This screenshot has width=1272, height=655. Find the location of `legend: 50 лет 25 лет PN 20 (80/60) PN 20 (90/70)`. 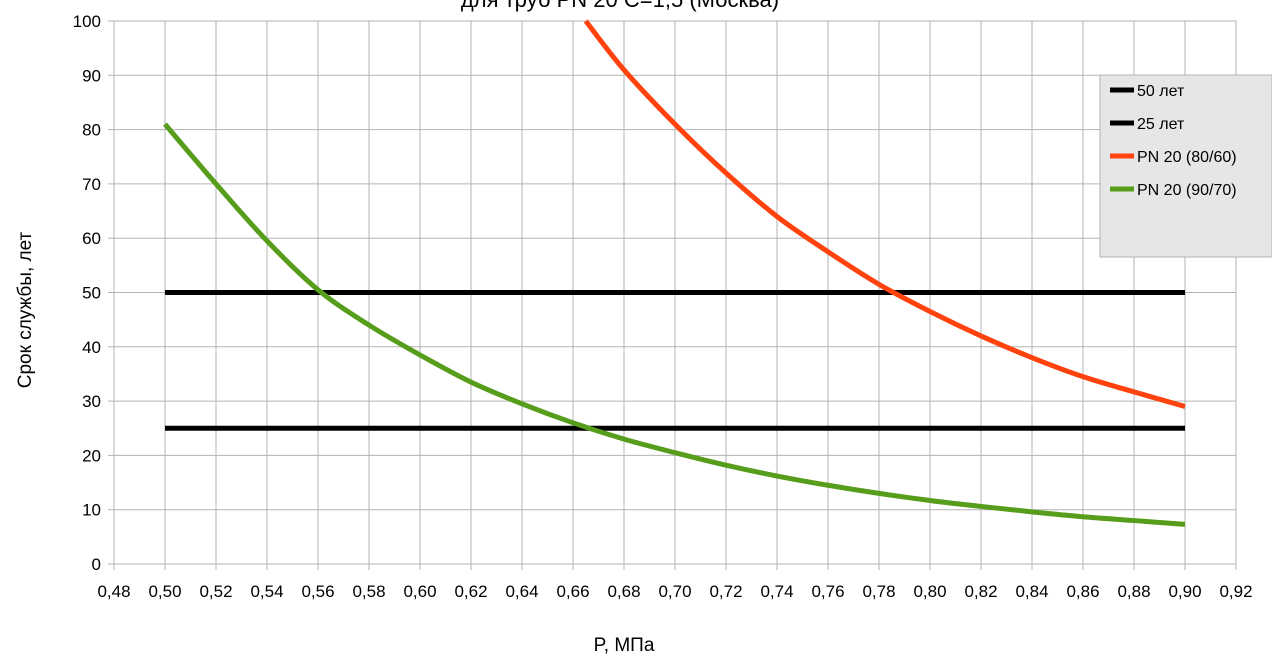

legend: 50 лет 25 лет PN 20 (80/60) PN 20 (90/70) is located at coordinates (1185, 166).